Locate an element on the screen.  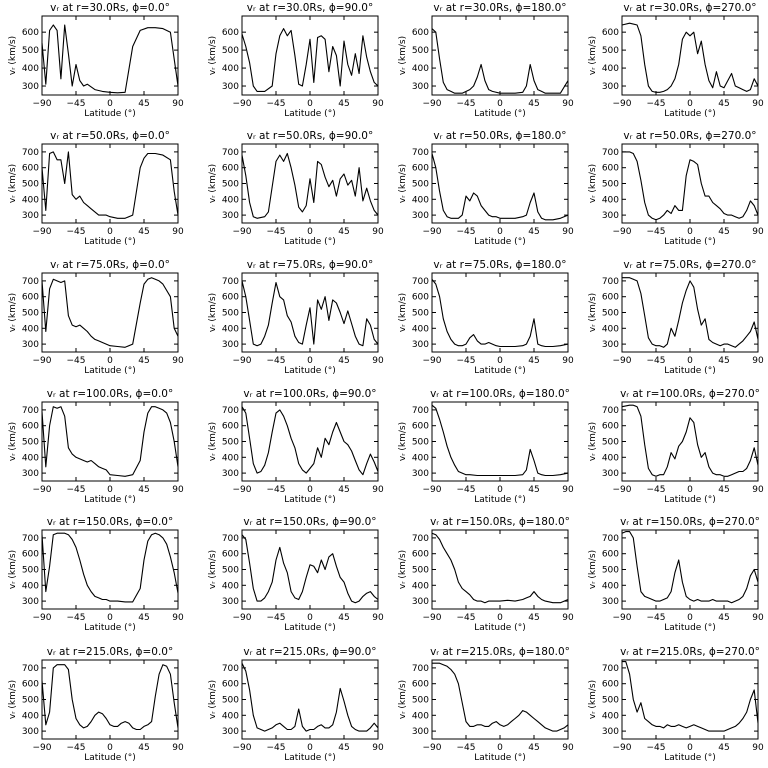
panel-title: vᵣ at r=30.0Rs, ϕ=270.0° is located at coordinates (689, 8).